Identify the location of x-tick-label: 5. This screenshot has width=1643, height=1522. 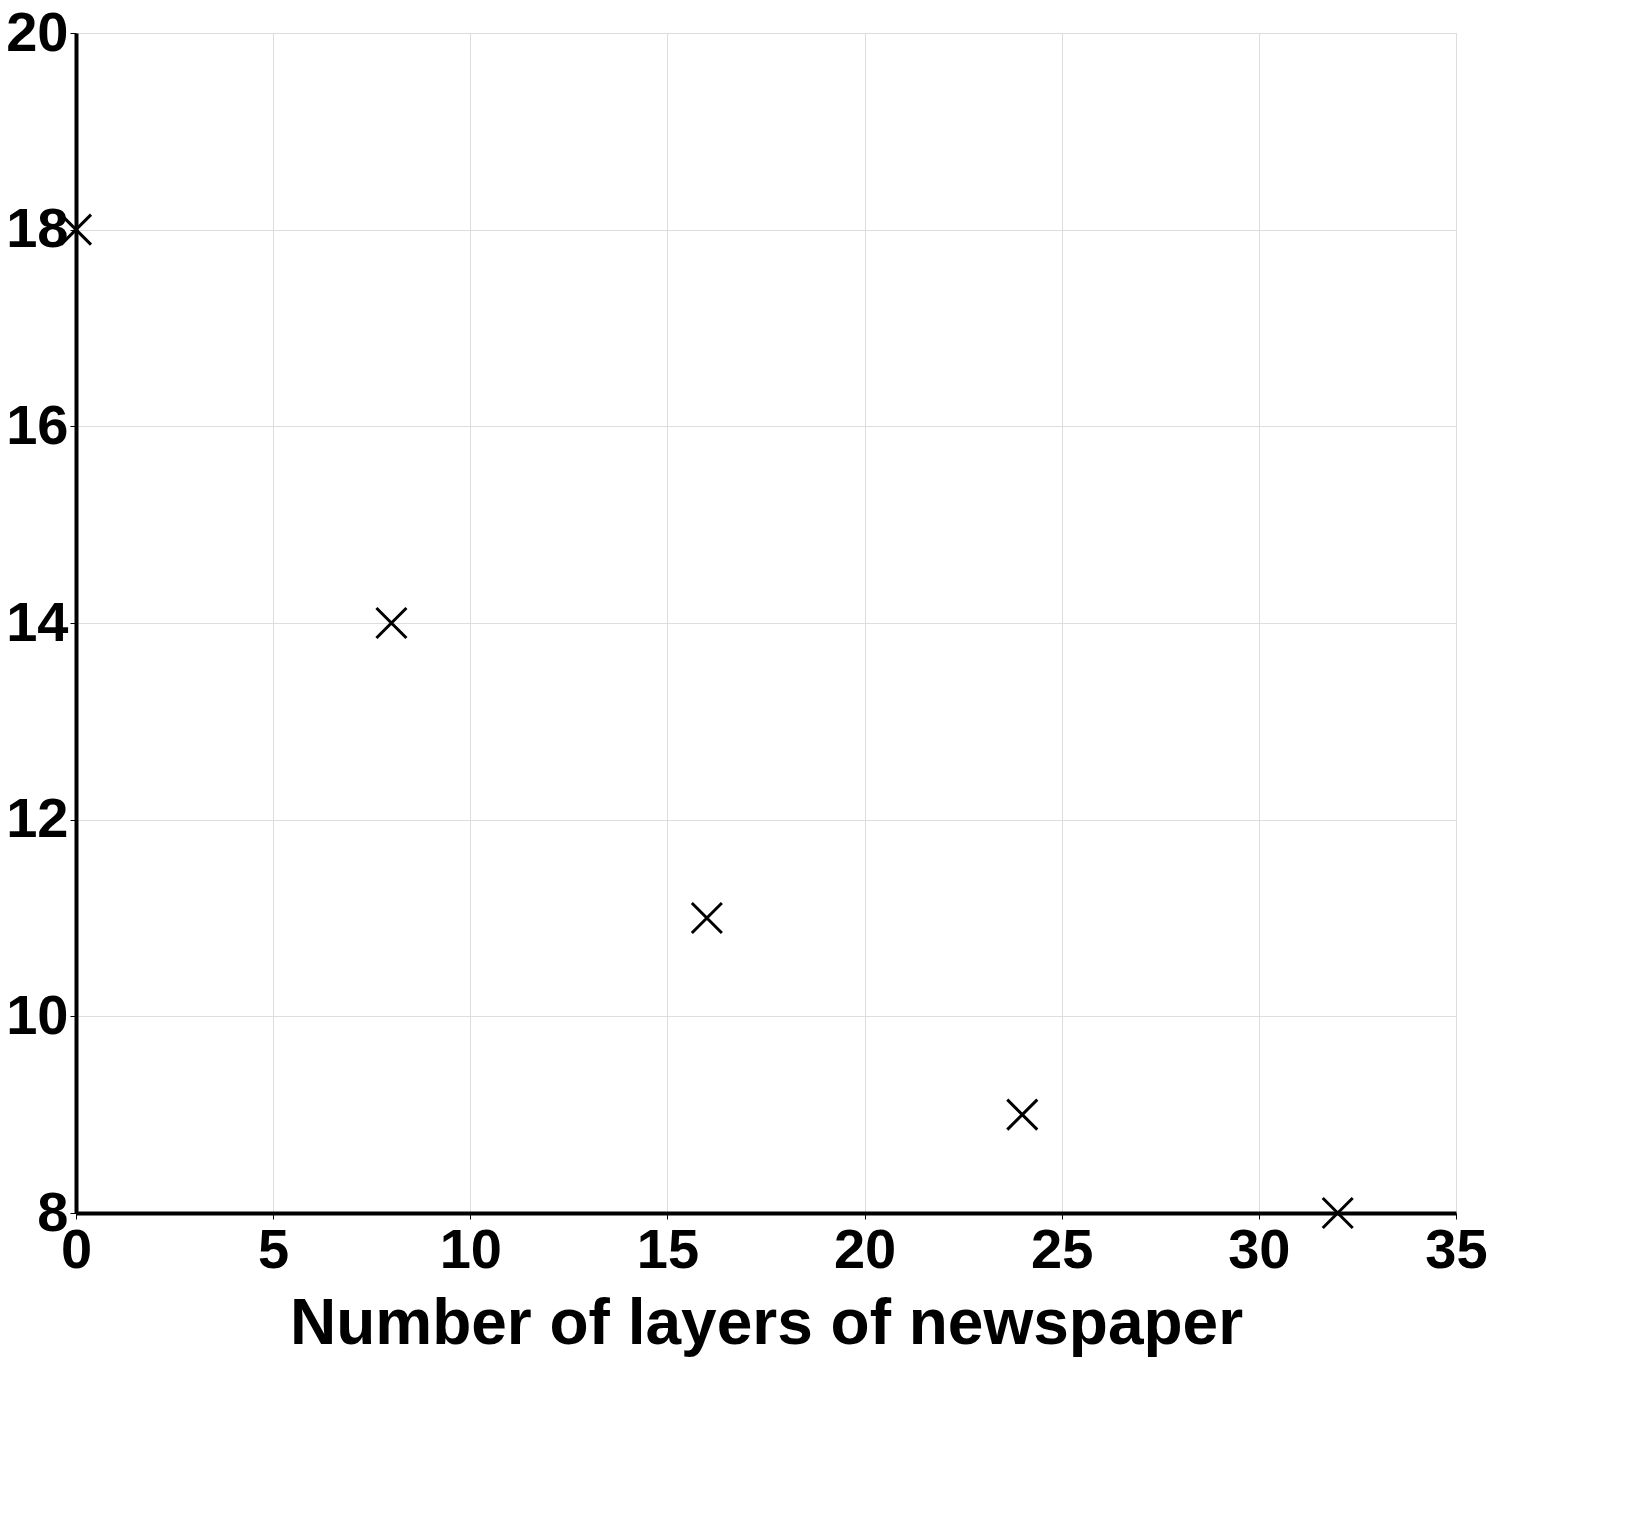
(274, 1248).